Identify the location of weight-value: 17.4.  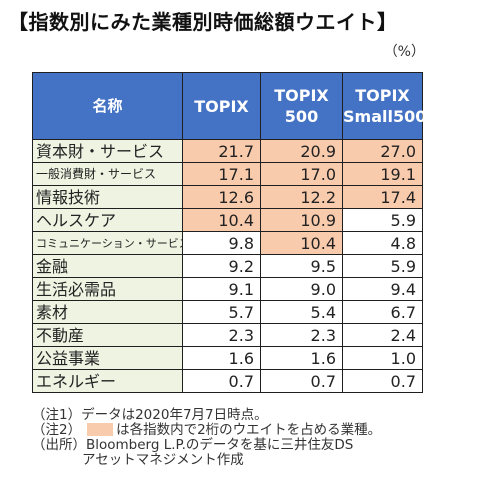
(382, 197).